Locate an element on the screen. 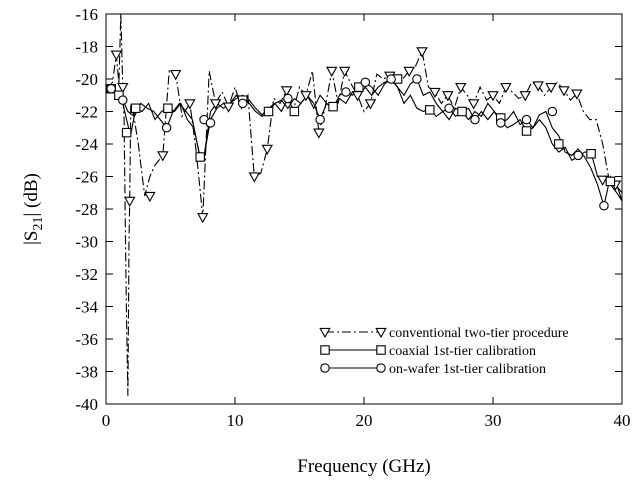  y-axis-title-suffix: | (dB) is located at coordinates (31, 194).